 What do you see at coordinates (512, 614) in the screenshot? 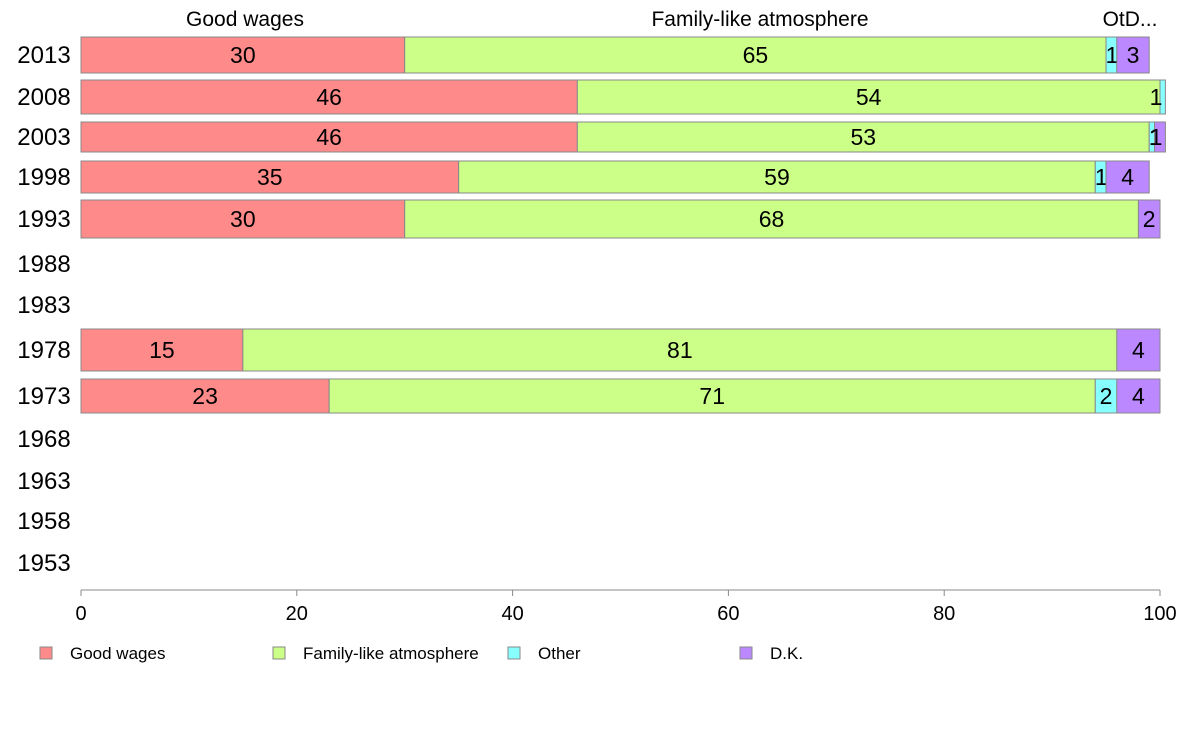
I see `x-tick-label: 40` at bounding box center [512, 614].